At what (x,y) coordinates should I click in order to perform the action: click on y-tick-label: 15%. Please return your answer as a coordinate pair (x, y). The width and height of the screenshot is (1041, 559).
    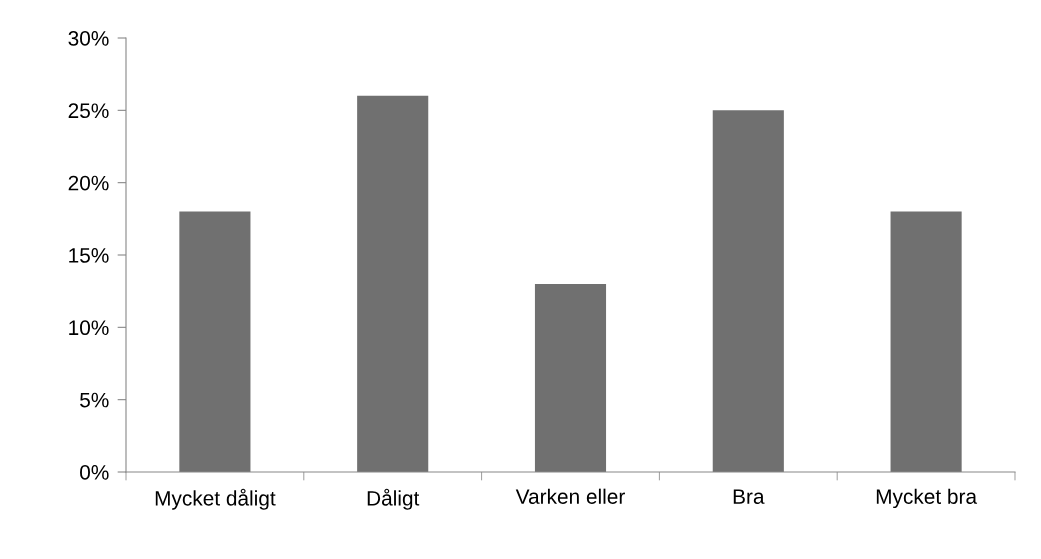
    Looking at the image, I should click on (89, 255).